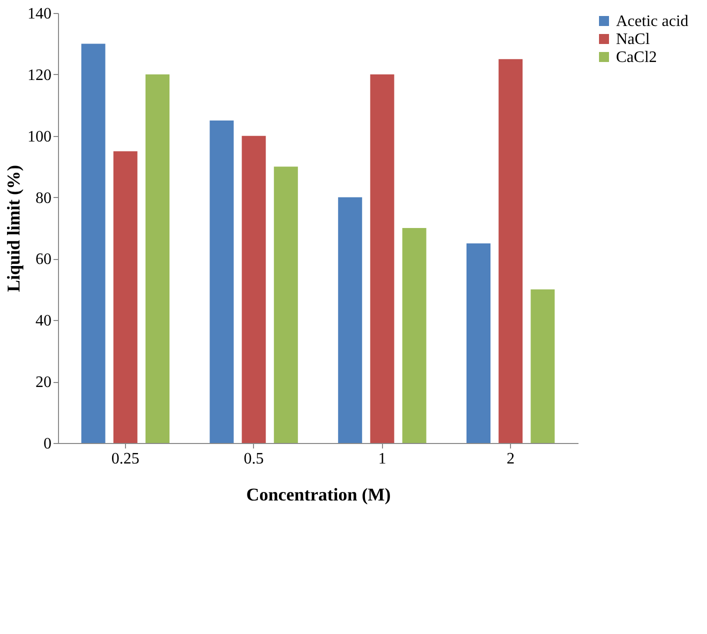  What do you see at coordinates (14, 228) in the screenshot?
I see `y-axis-title: Liquid limit (%)` at bounding box center [14, 228].